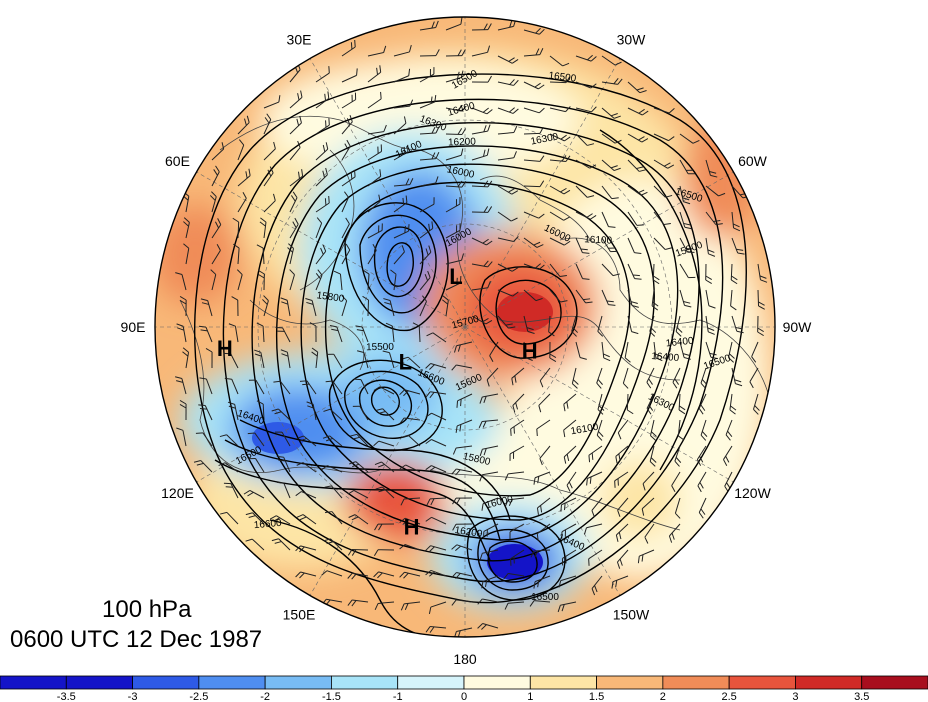  I want to click on contour-label: 15800, so click(331, 297).